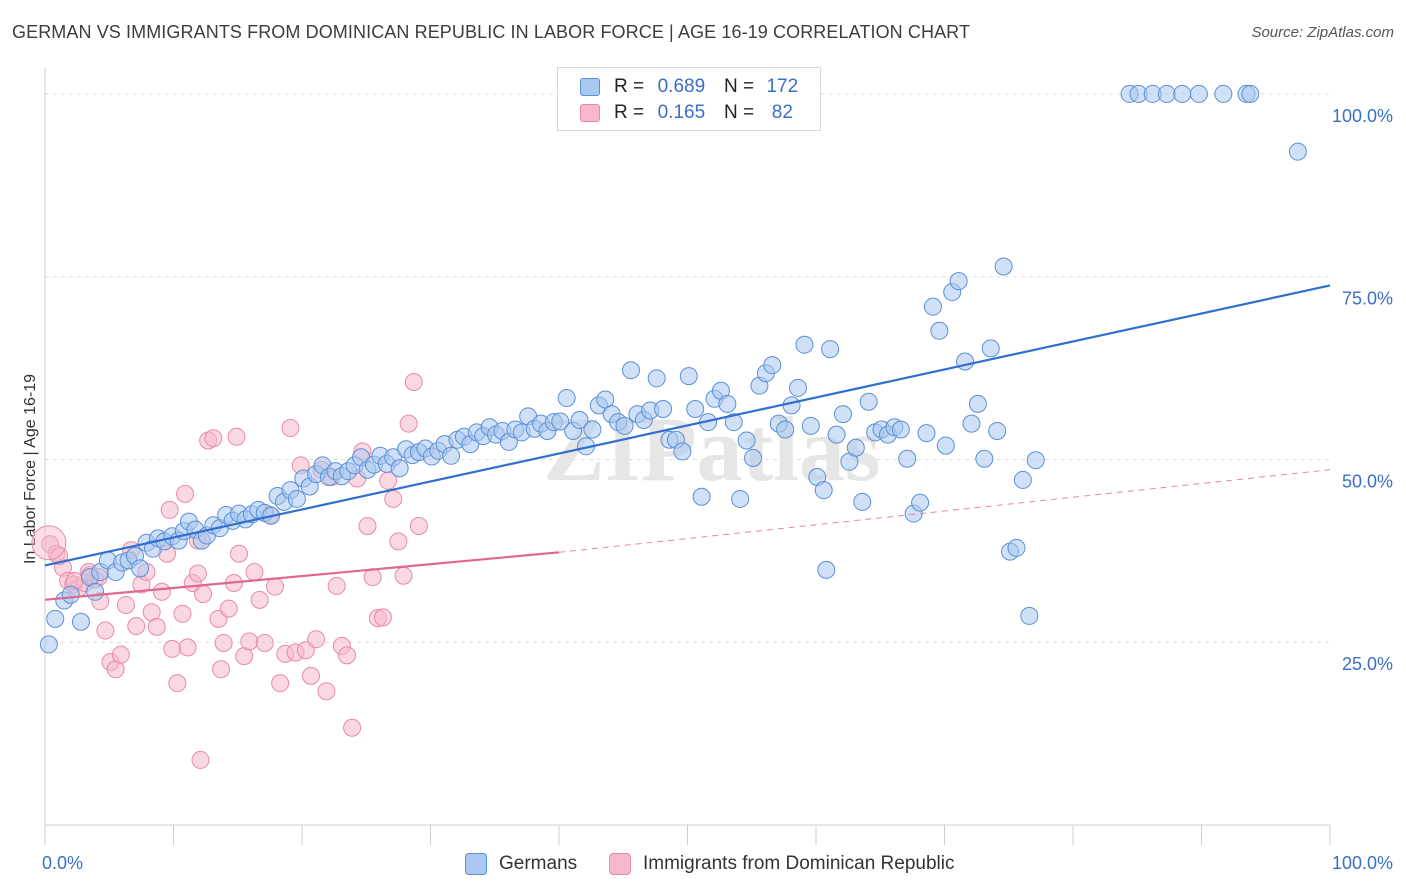 The width and height of the screenshot is (1406, 892). What do you see at coordinates (681, 86) in the screenshot?
I see `legend-r-value: 0.689` at bounding box center [681, 86].